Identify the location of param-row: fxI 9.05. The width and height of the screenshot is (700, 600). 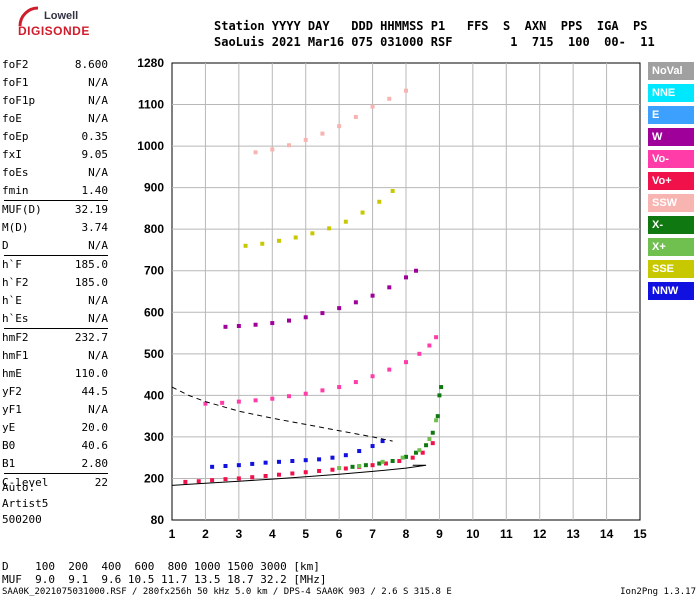
(56, 155).